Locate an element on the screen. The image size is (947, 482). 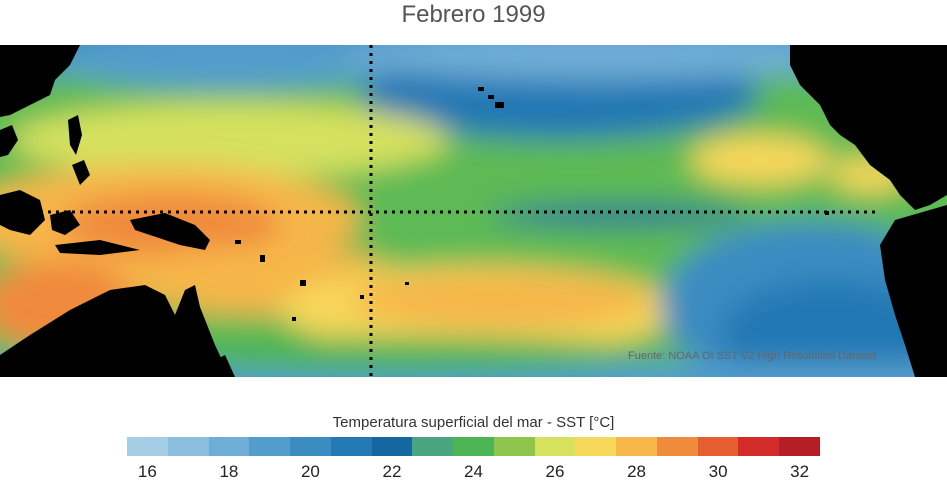
colorbar-tick-label: 24 is located at coordinates (473, 471).